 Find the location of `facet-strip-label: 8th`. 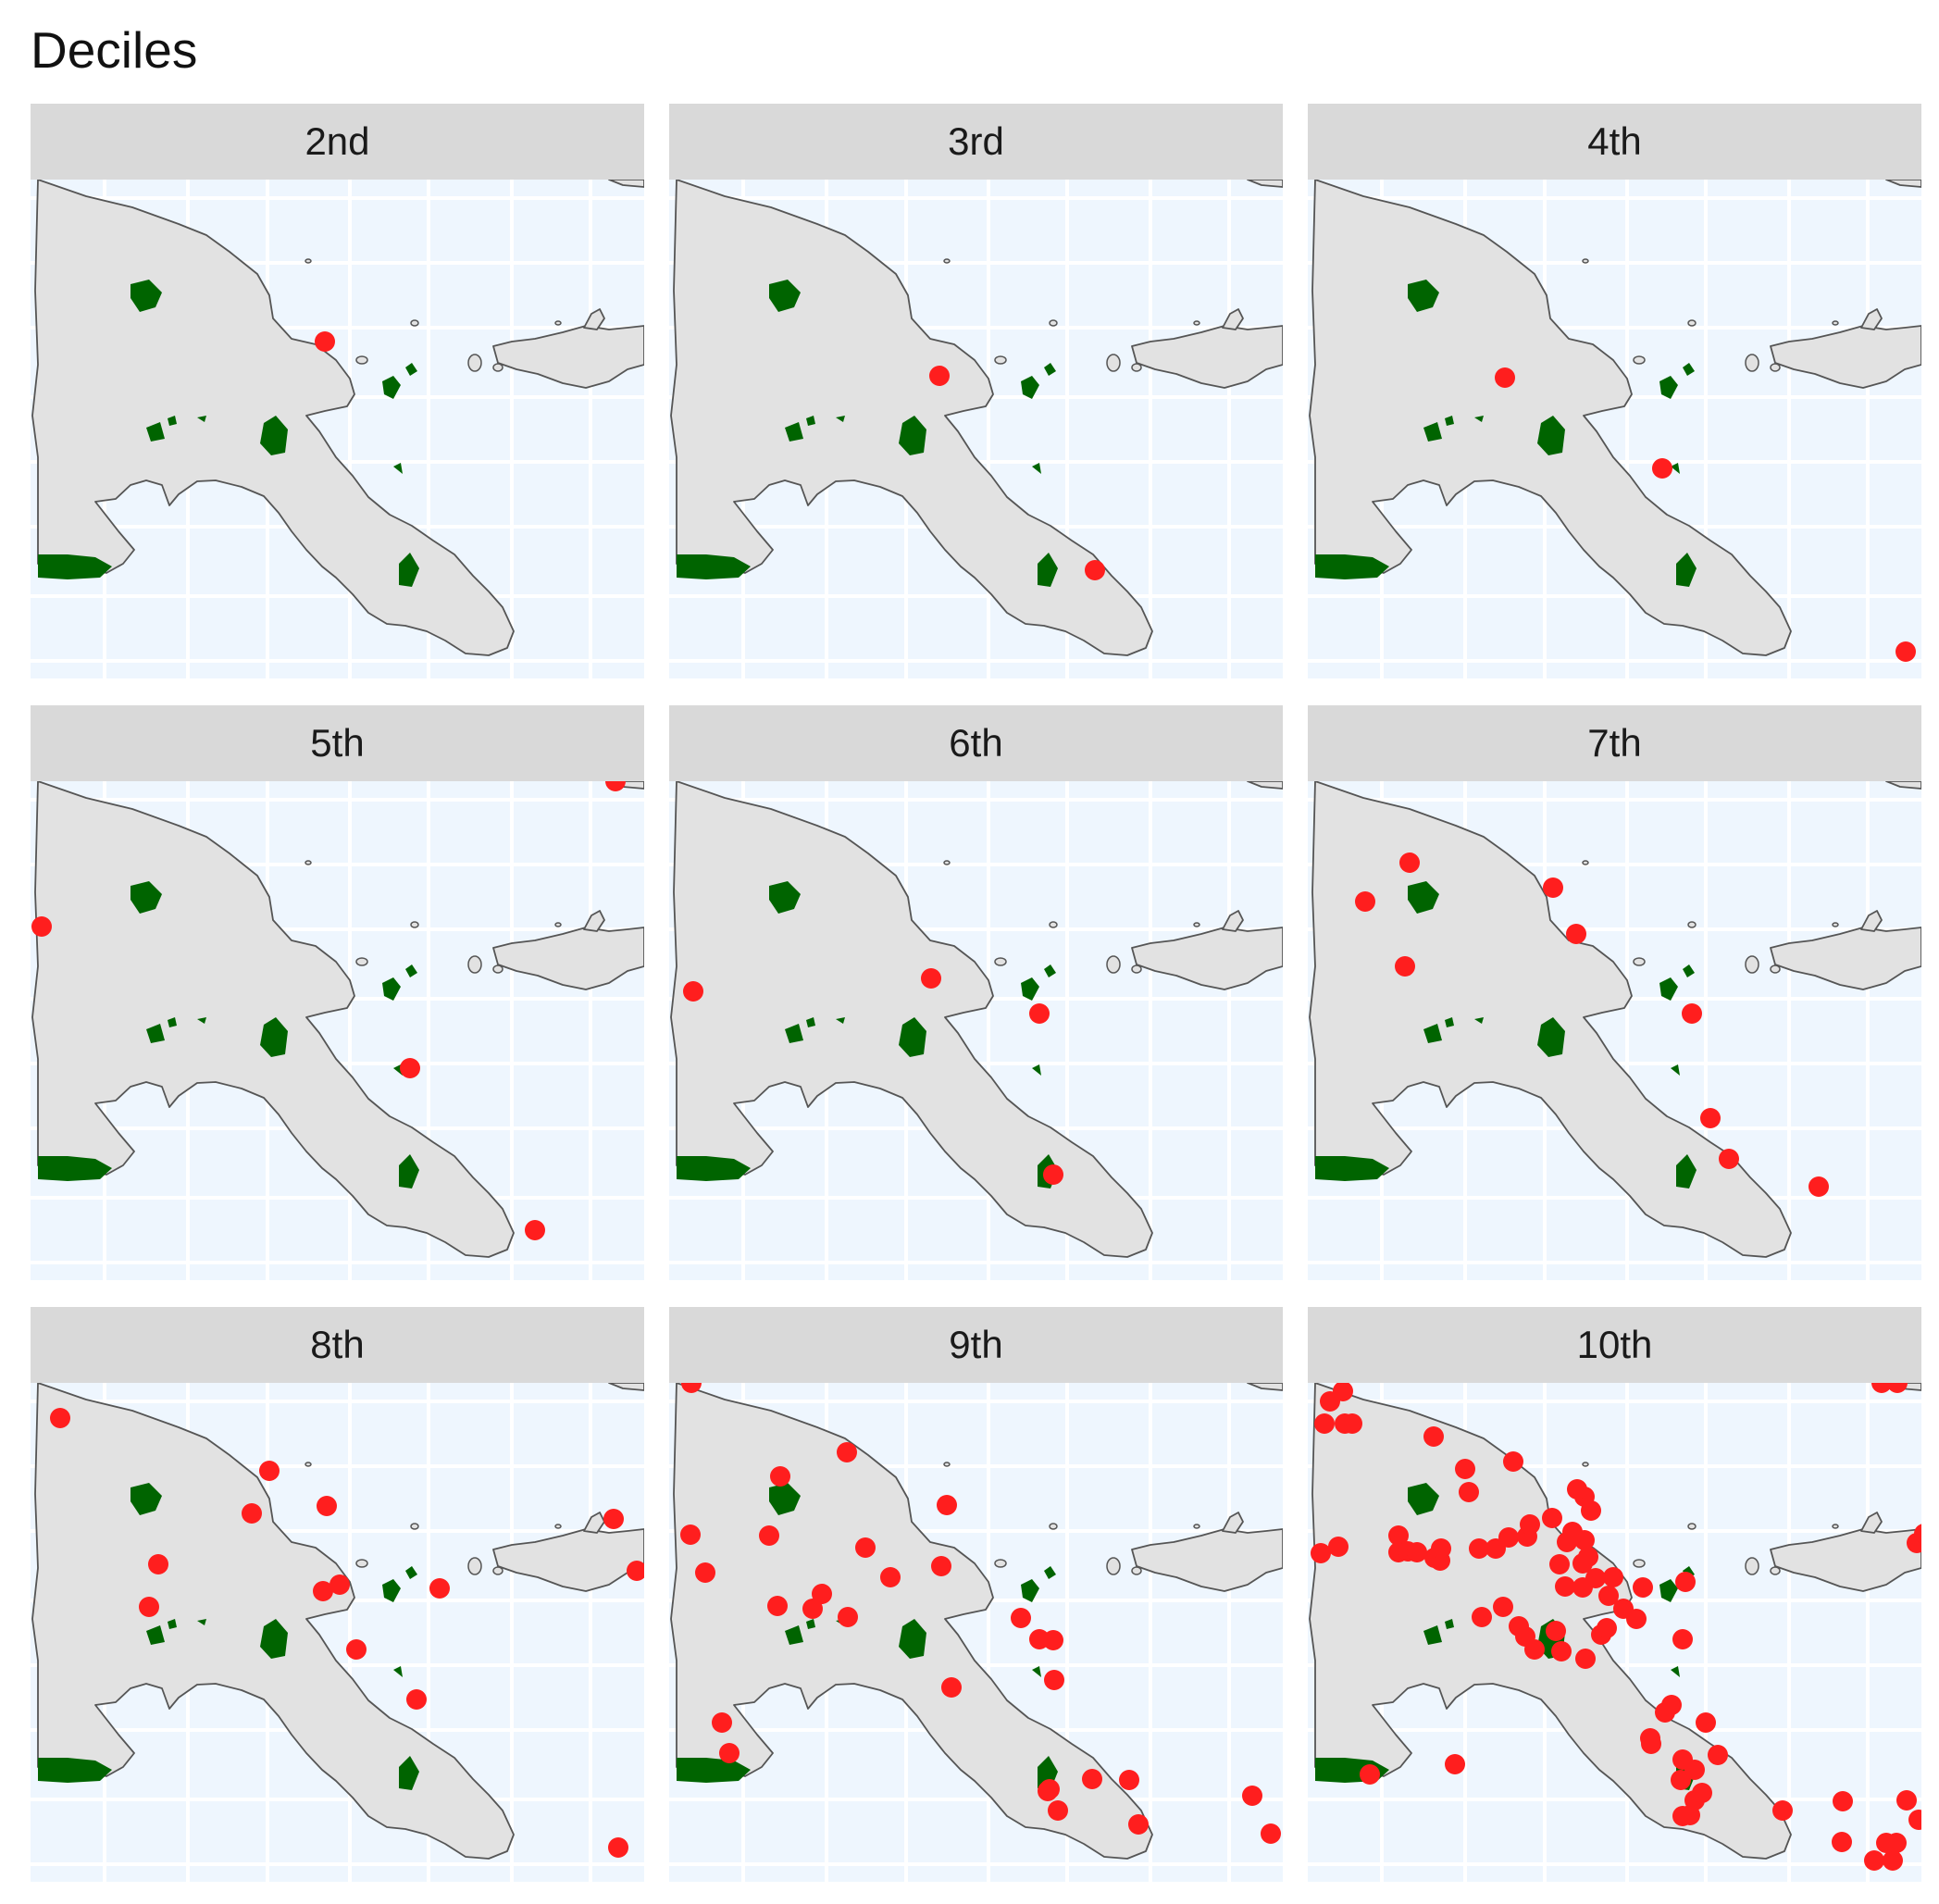

facet-strip-label: 8th is located at coordinates (337, 1345).